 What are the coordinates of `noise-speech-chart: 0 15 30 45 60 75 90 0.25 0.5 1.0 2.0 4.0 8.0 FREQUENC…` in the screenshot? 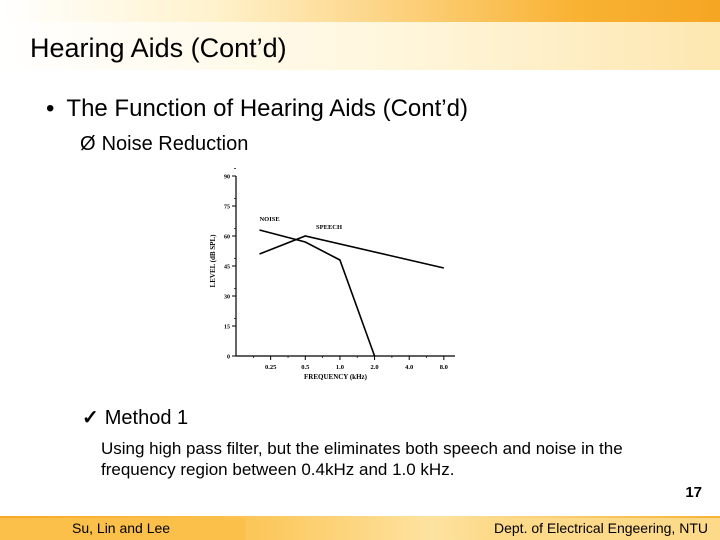 It's located at (332, 274).